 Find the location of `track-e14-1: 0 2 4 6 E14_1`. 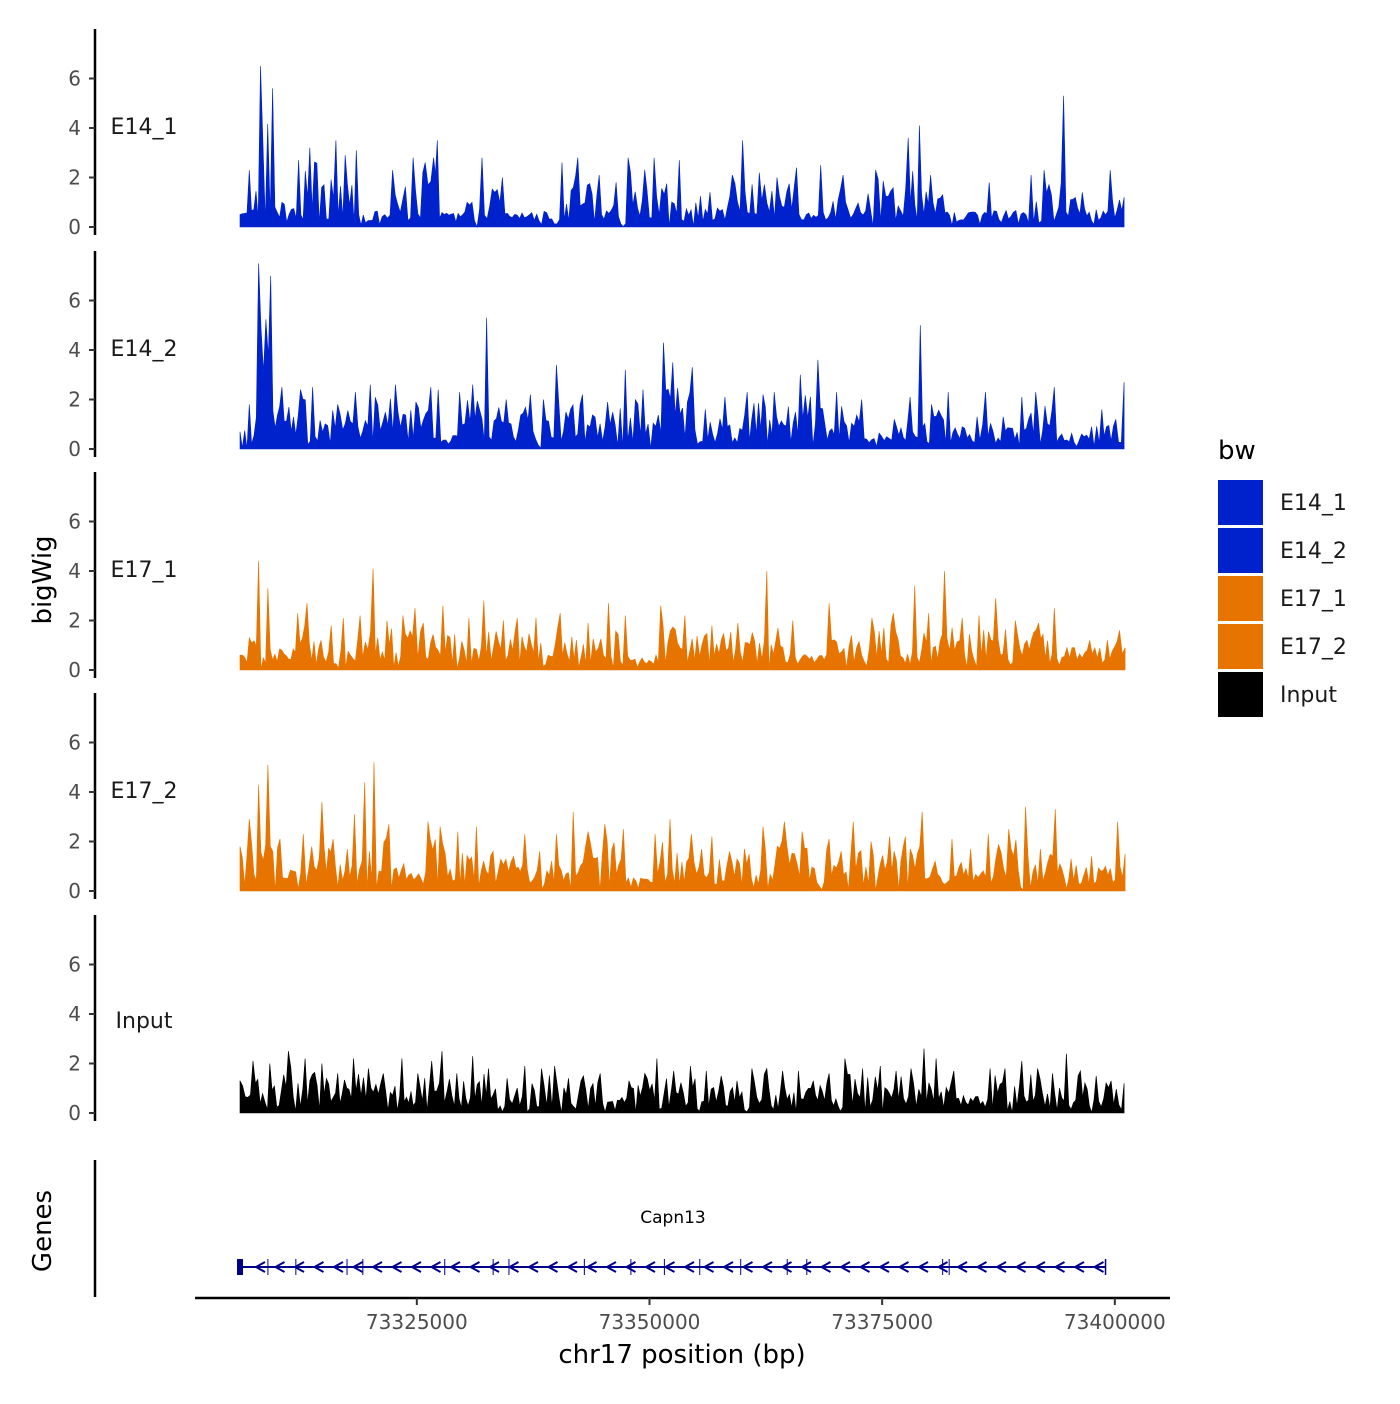

track-e14-1: 0 2 4 6 E14_1 is located at coordinates (596, 134).